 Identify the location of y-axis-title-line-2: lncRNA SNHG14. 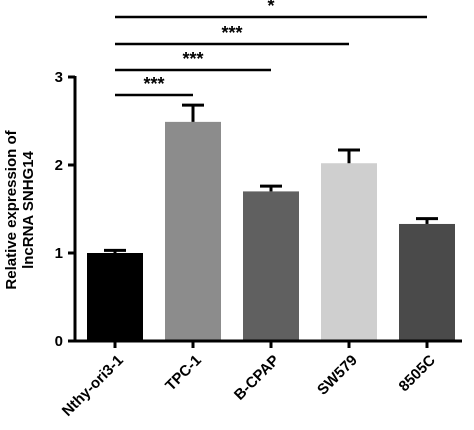
(28, 209).